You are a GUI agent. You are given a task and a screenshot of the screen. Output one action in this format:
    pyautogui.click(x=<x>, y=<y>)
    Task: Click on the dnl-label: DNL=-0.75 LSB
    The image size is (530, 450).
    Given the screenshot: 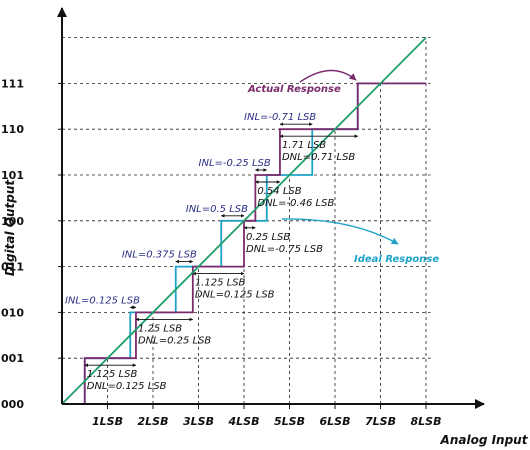 What is the action you would take?
    pyautogui.click(x=284, y=249)
    